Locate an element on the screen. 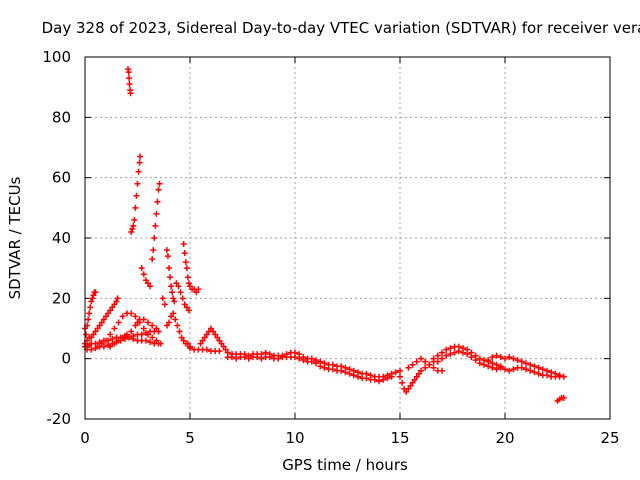  y-tick-label: -20 is located at coordinates (59, 419).